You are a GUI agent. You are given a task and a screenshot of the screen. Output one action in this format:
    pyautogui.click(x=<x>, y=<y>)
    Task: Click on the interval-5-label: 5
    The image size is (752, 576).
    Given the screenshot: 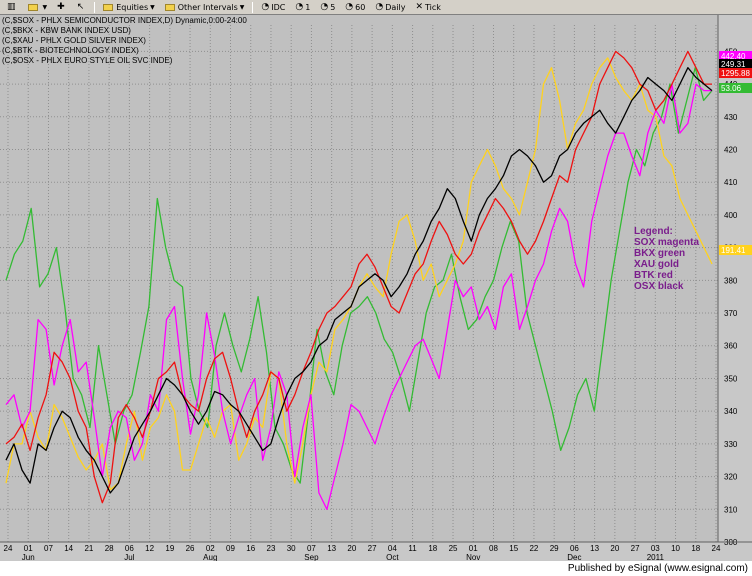 What is the action you would take?
    pyautogui.click(x=333, y=7)
    